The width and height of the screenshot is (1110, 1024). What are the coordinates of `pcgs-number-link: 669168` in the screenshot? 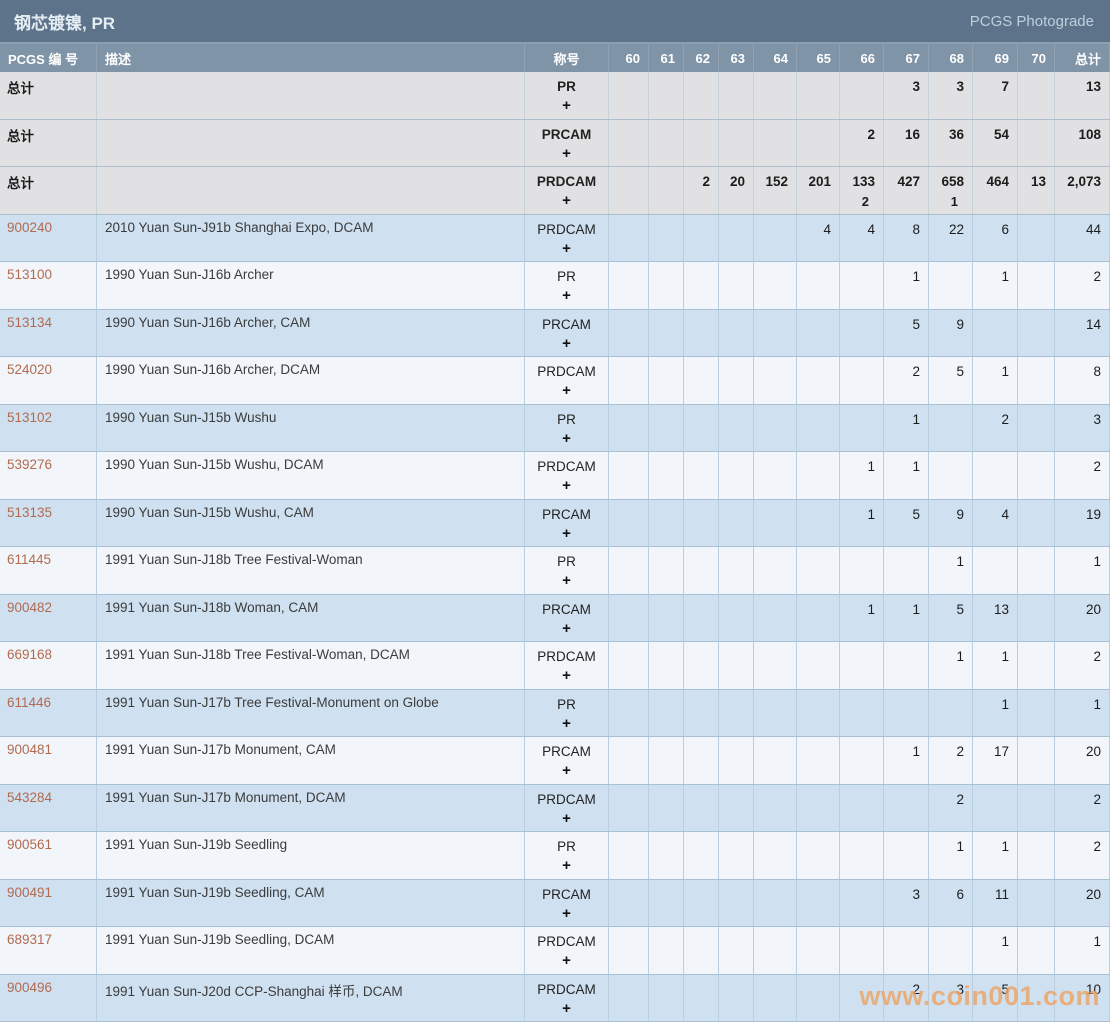 It's located at (30, 654).